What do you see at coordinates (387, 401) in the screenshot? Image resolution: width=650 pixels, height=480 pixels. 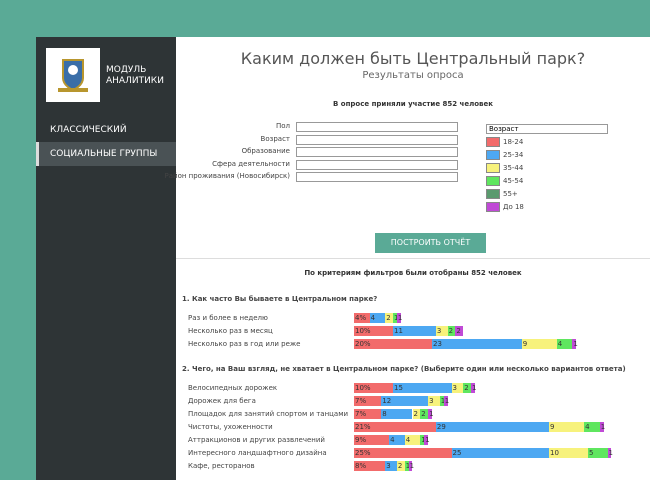 I see `bar-label: 12` at bounding box center [387, 401].